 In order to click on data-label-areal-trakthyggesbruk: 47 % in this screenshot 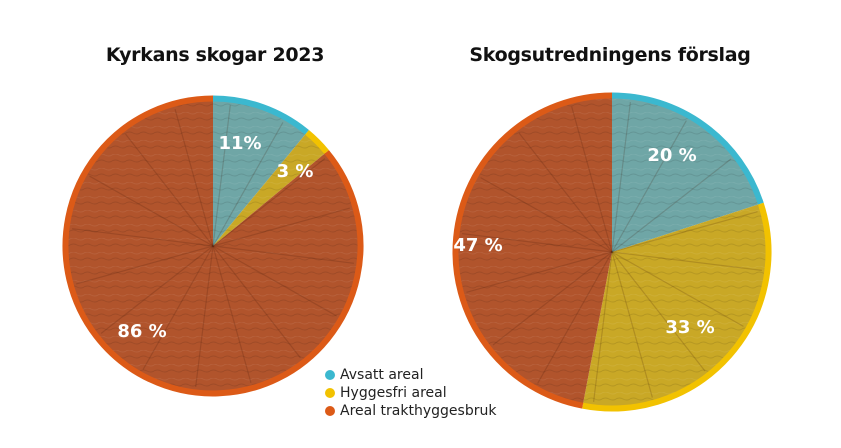, I will do `click(477, 245)`.